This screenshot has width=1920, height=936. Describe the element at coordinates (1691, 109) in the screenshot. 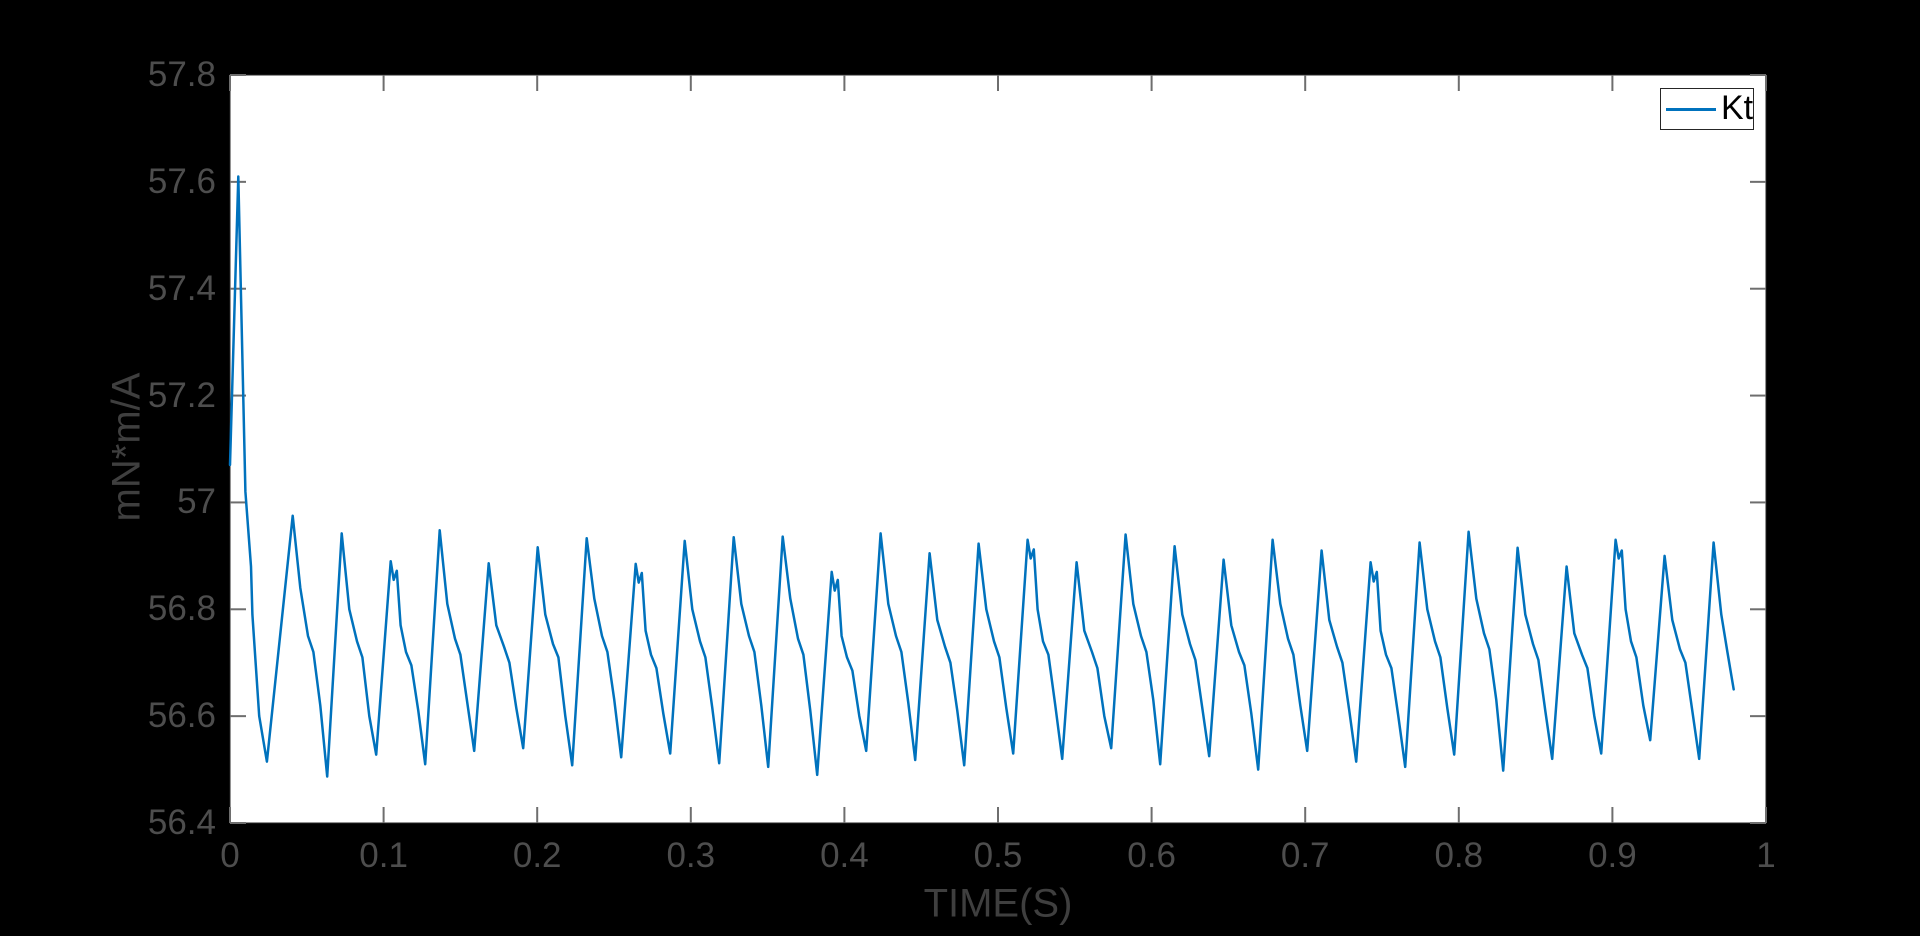

I see `legend-line-sample` at that location.